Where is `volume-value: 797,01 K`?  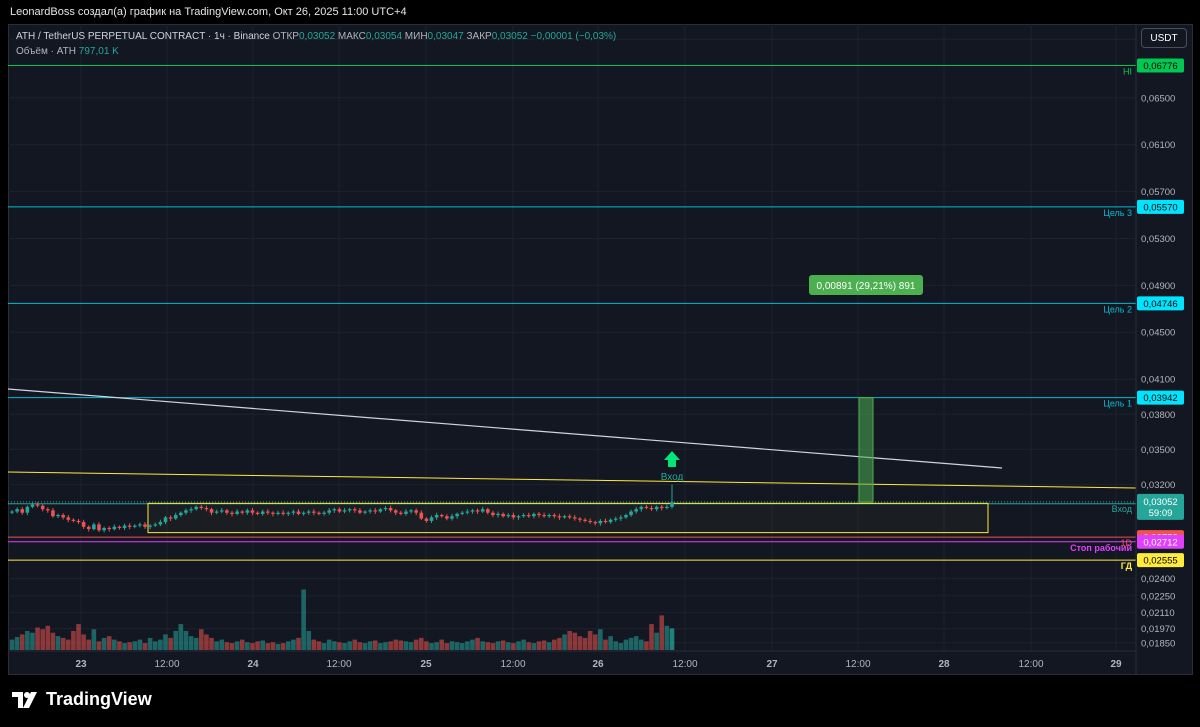
volume-value: 797,01 K is located at coordinates (98, 51).